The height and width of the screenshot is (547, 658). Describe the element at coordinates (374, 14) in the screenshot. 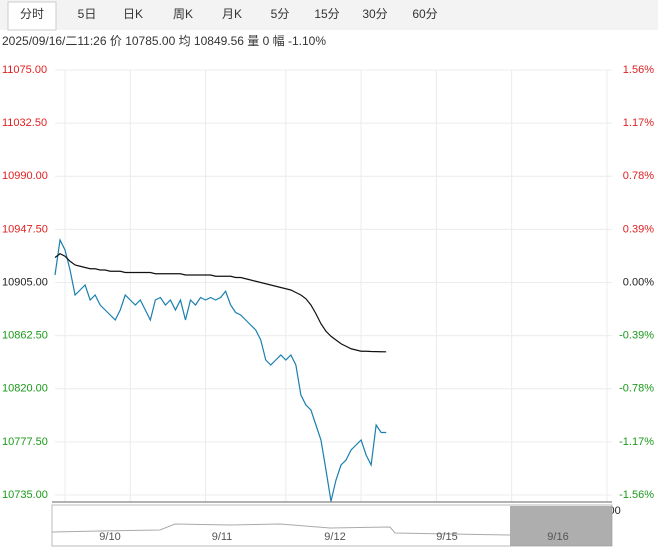

I see `tab: 30分` at that location.